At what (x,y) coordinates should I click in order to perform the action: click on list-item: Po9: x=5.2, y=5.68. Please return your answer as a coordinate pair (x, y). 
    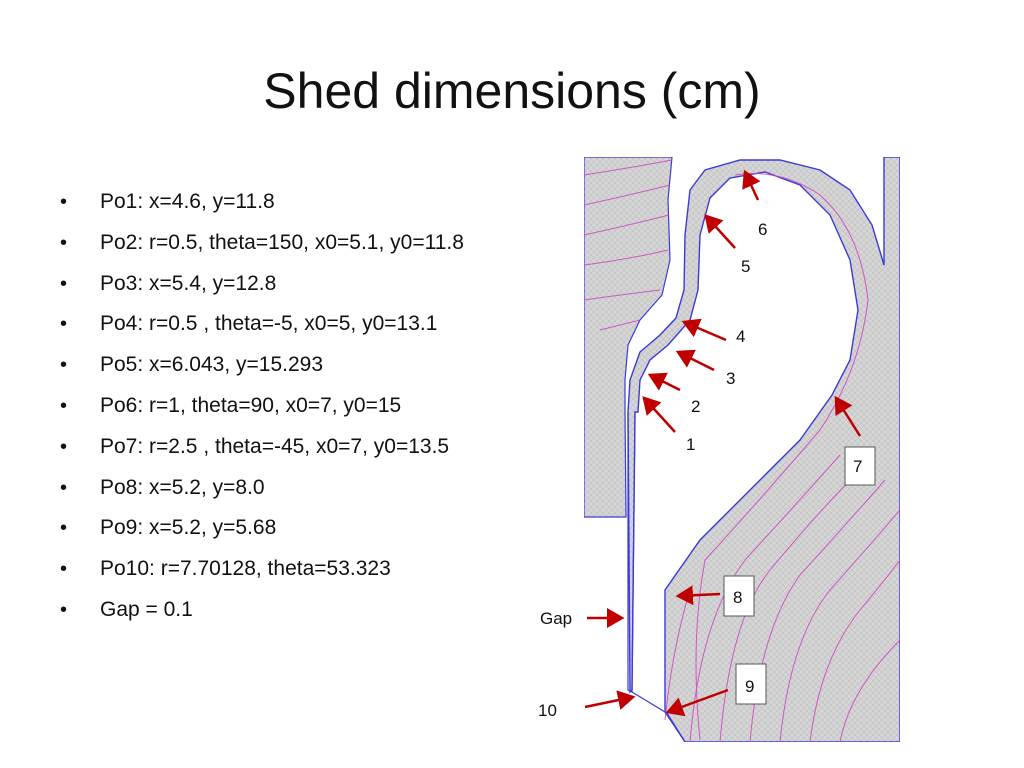
    Looking at the image, I should click on (262, 532).